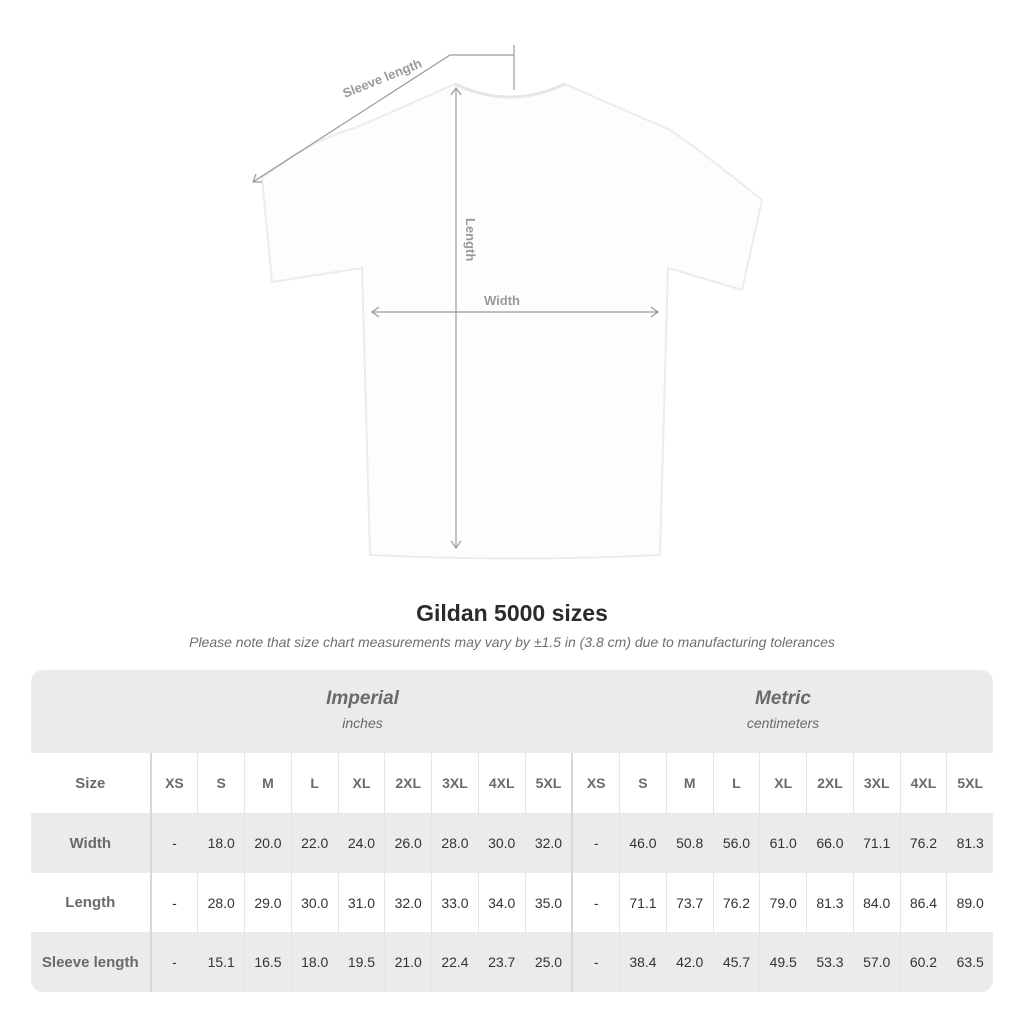  I want to click on imperial-cell: 31.0, so click(361, 902).